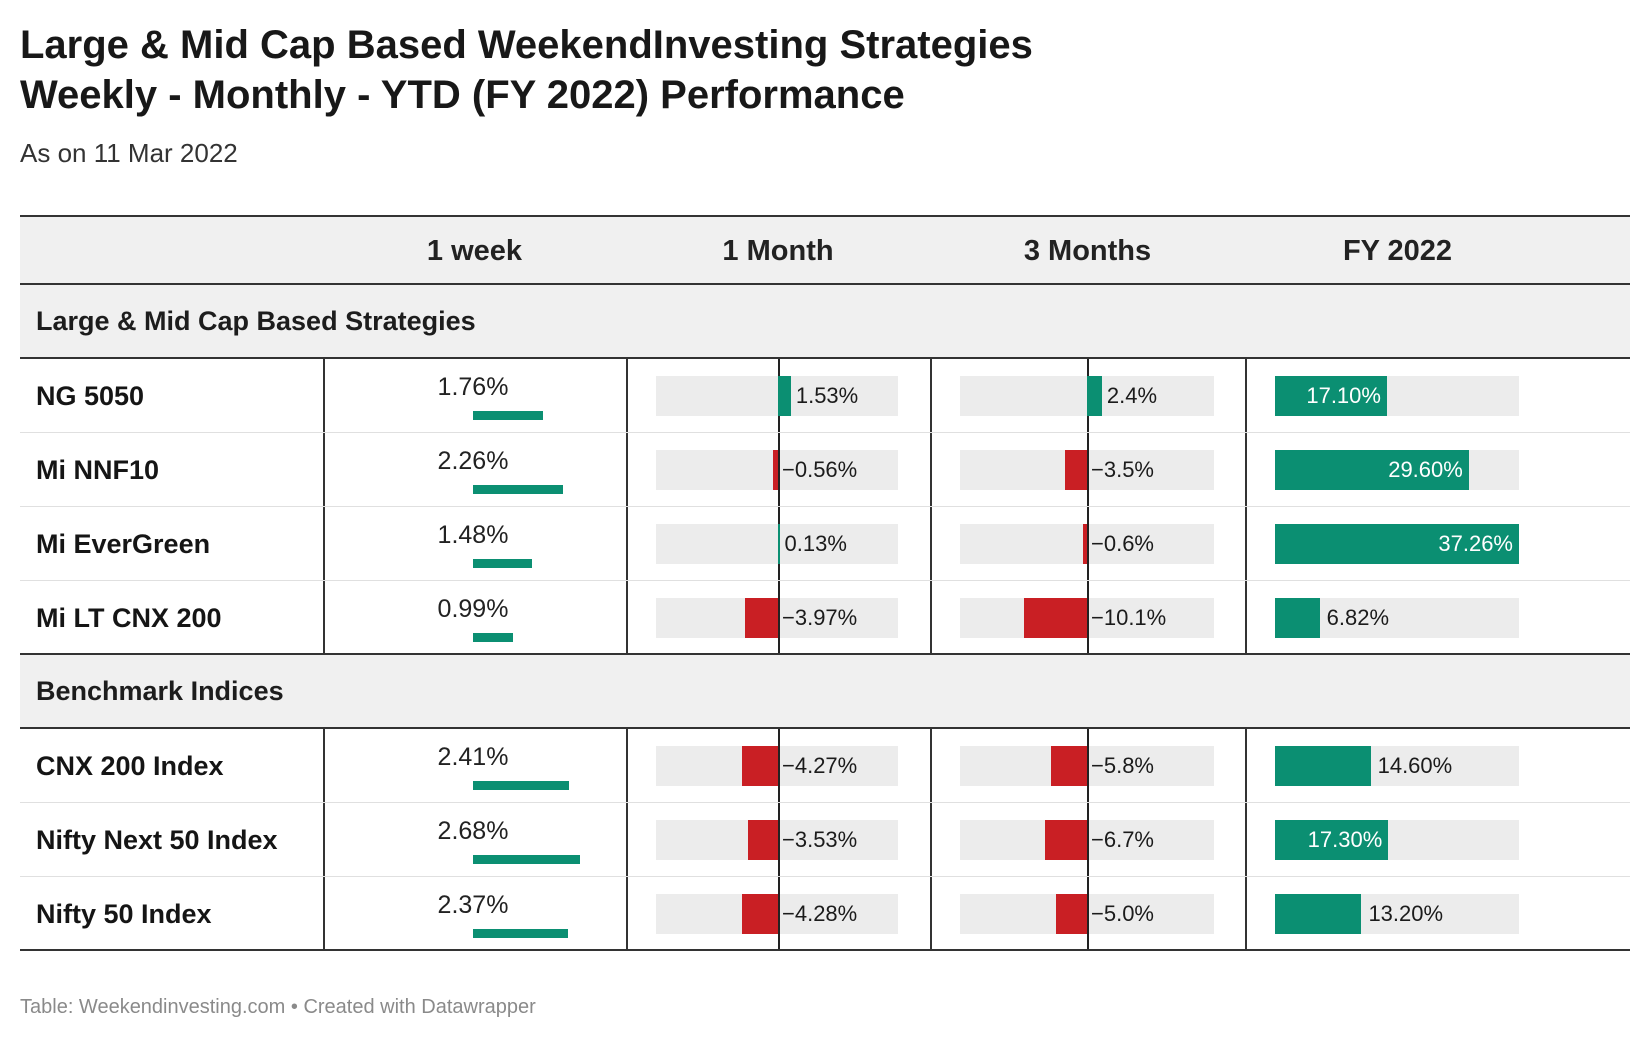 The width and height of the screenshot is (1650, 1042). Describe the element at coordinates (157, 840) in the screenshot. I see `row-label: Nifty Next 50 Index` at that location.